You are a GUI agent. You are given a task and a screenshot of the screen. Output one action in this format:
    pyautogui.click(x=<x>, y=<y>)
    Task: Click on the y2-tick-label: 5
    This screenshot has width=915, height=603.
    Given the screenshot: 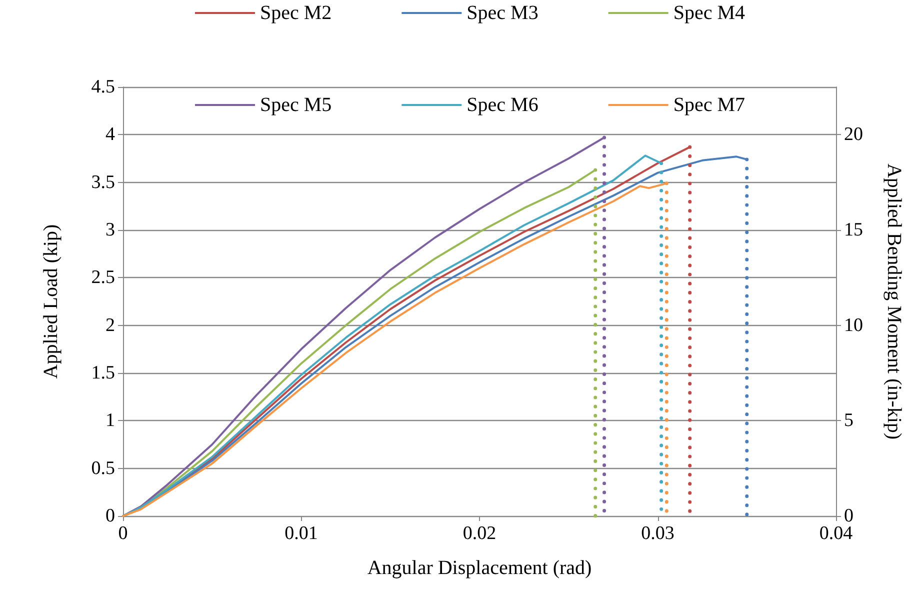 What is the action you would take?
    pyautogui.click(x=849, y=421)
    